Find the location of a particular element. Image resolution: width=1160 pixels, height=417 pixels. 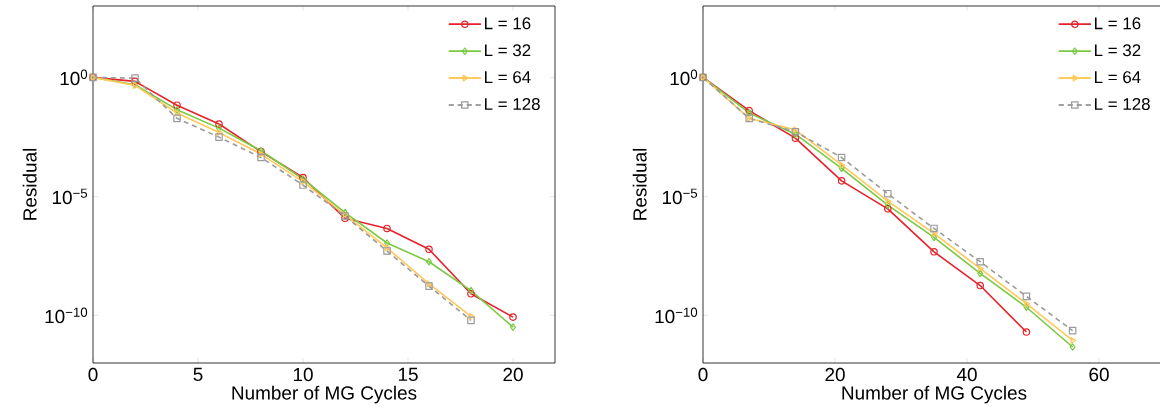

x-tick-label: 15 is located at coordinates (408, 374).